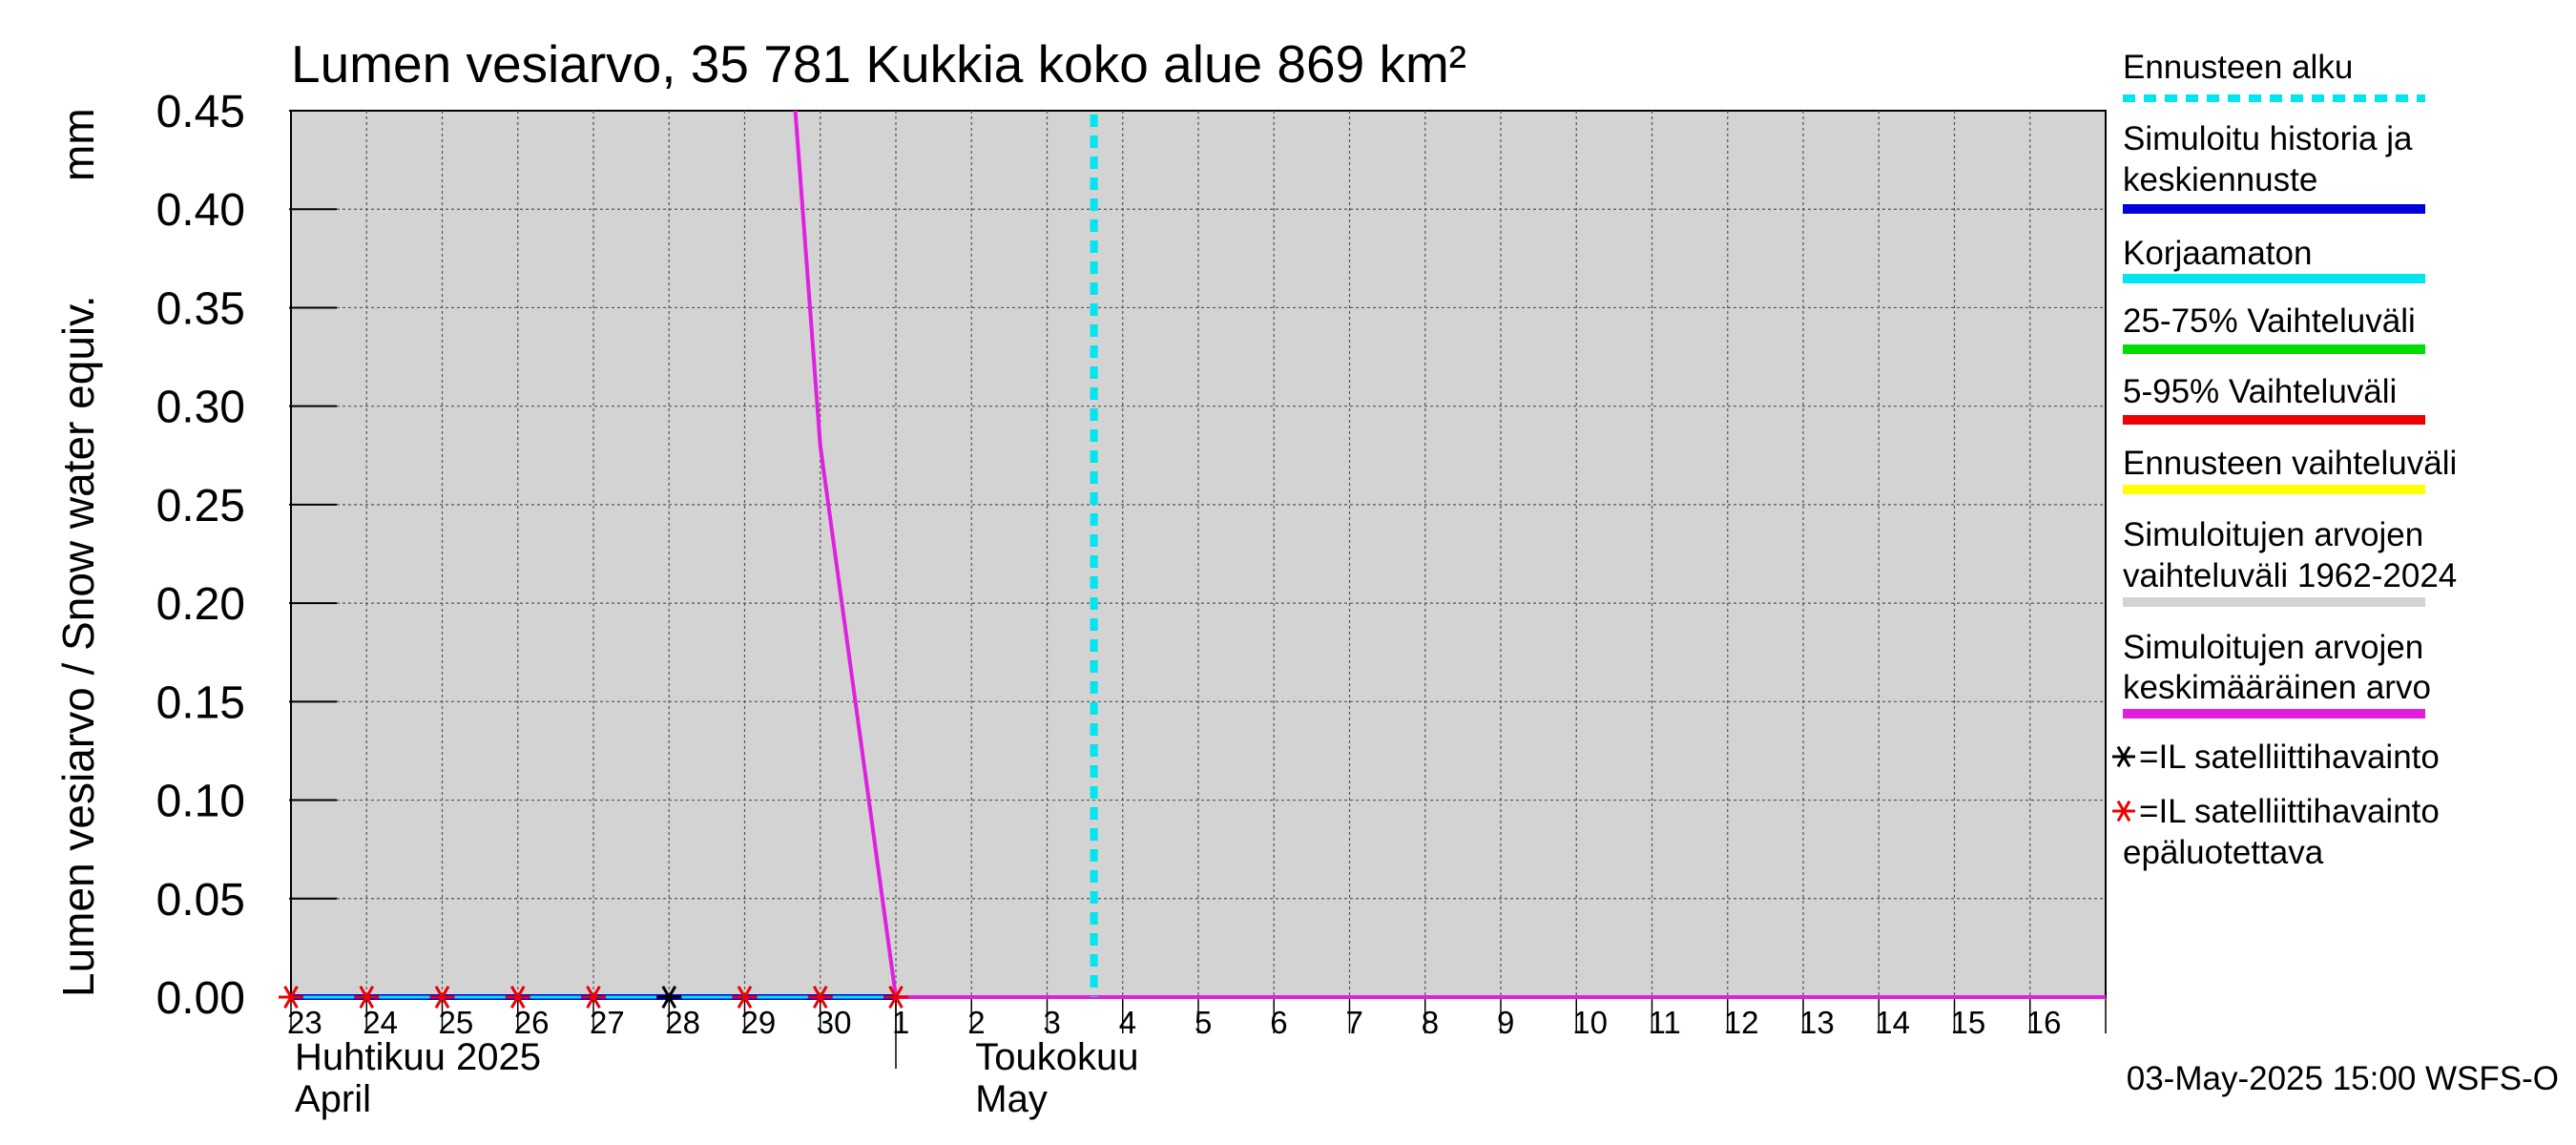  What do you see at coordinates (759, 1022) in the screenshot?
I see `x-tick-label: 29` at bounding box center [759, 1022].